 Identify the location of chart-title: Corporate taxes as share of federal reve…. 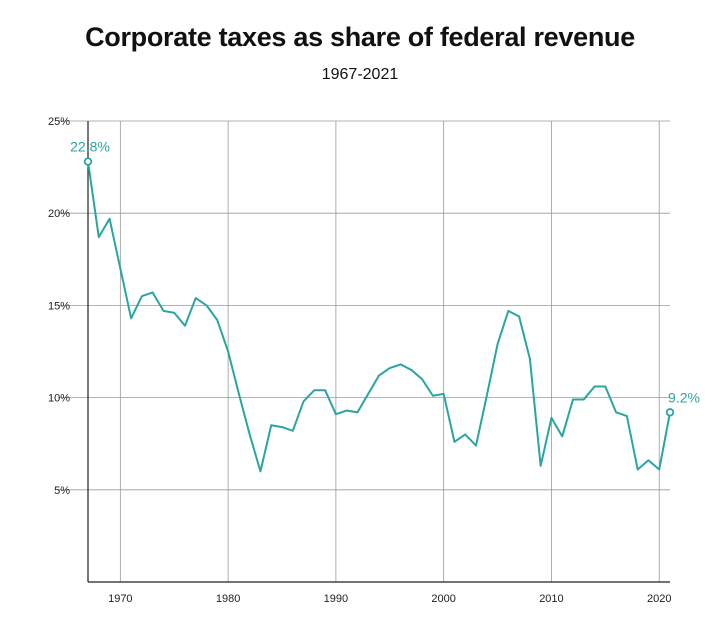
(360, 37).